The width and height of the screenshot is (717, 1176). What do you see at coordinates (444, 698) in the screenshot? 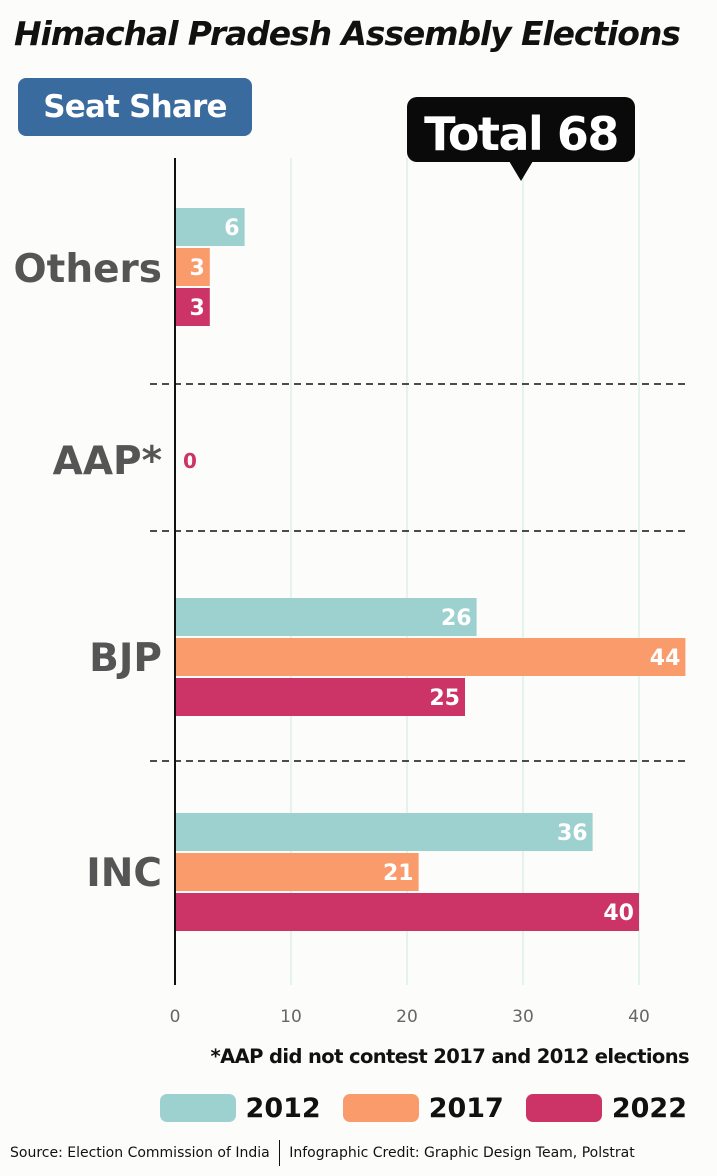
I see `bar-value-label: 25` at bounding box center [444, 698].